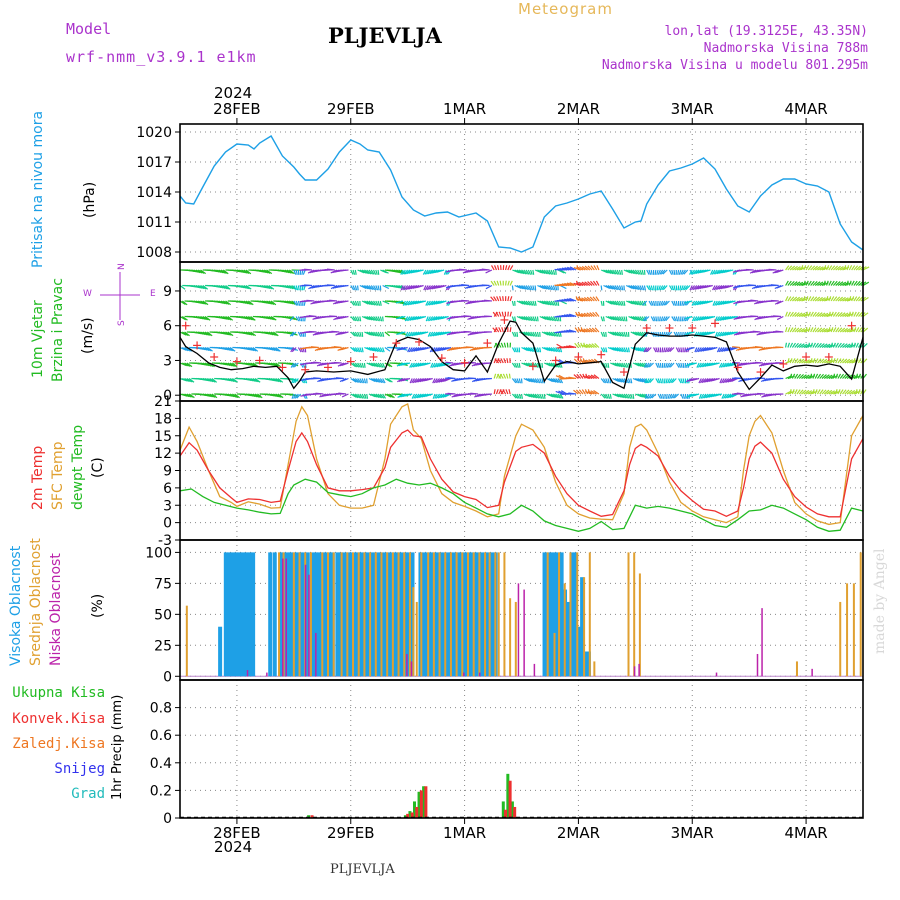 The width and height of the screenshot is (900, 900). What do you see at coordinates (87, 294) in the screenshot?
I see `wind-dir-w: W` at bounding box center [87, 294].